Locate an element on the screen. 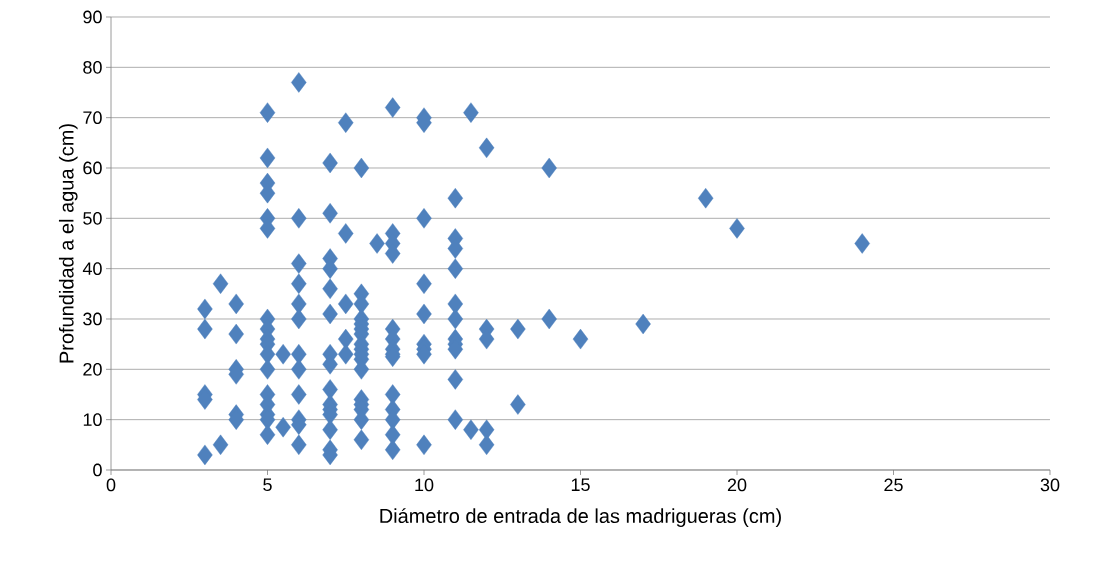 The height and width of the screenshot is (569, 1104). y-axis-title: Profundidad a el agua (cm) is located at coordinates (68, 243).